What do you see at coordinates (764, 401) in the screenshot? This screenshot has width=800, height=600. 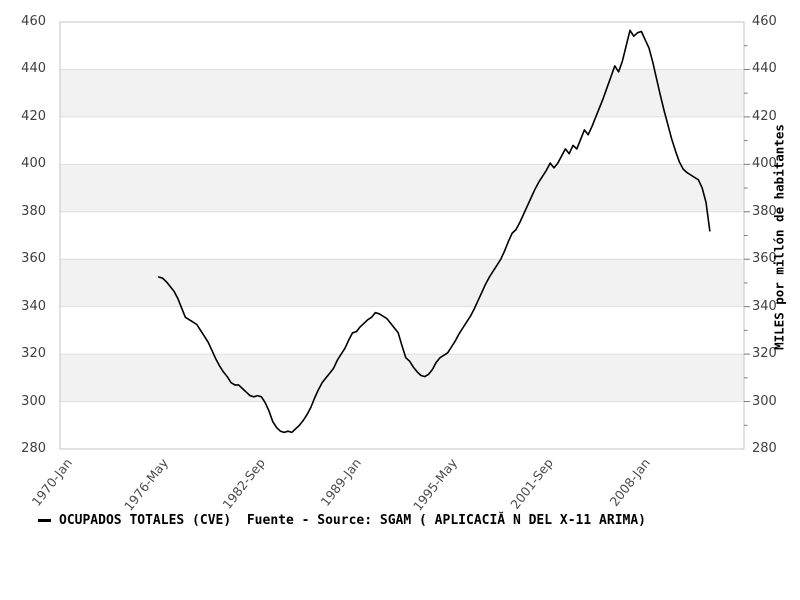 I see `y-axis-label-right: 300` at bounding box center [764, 401].